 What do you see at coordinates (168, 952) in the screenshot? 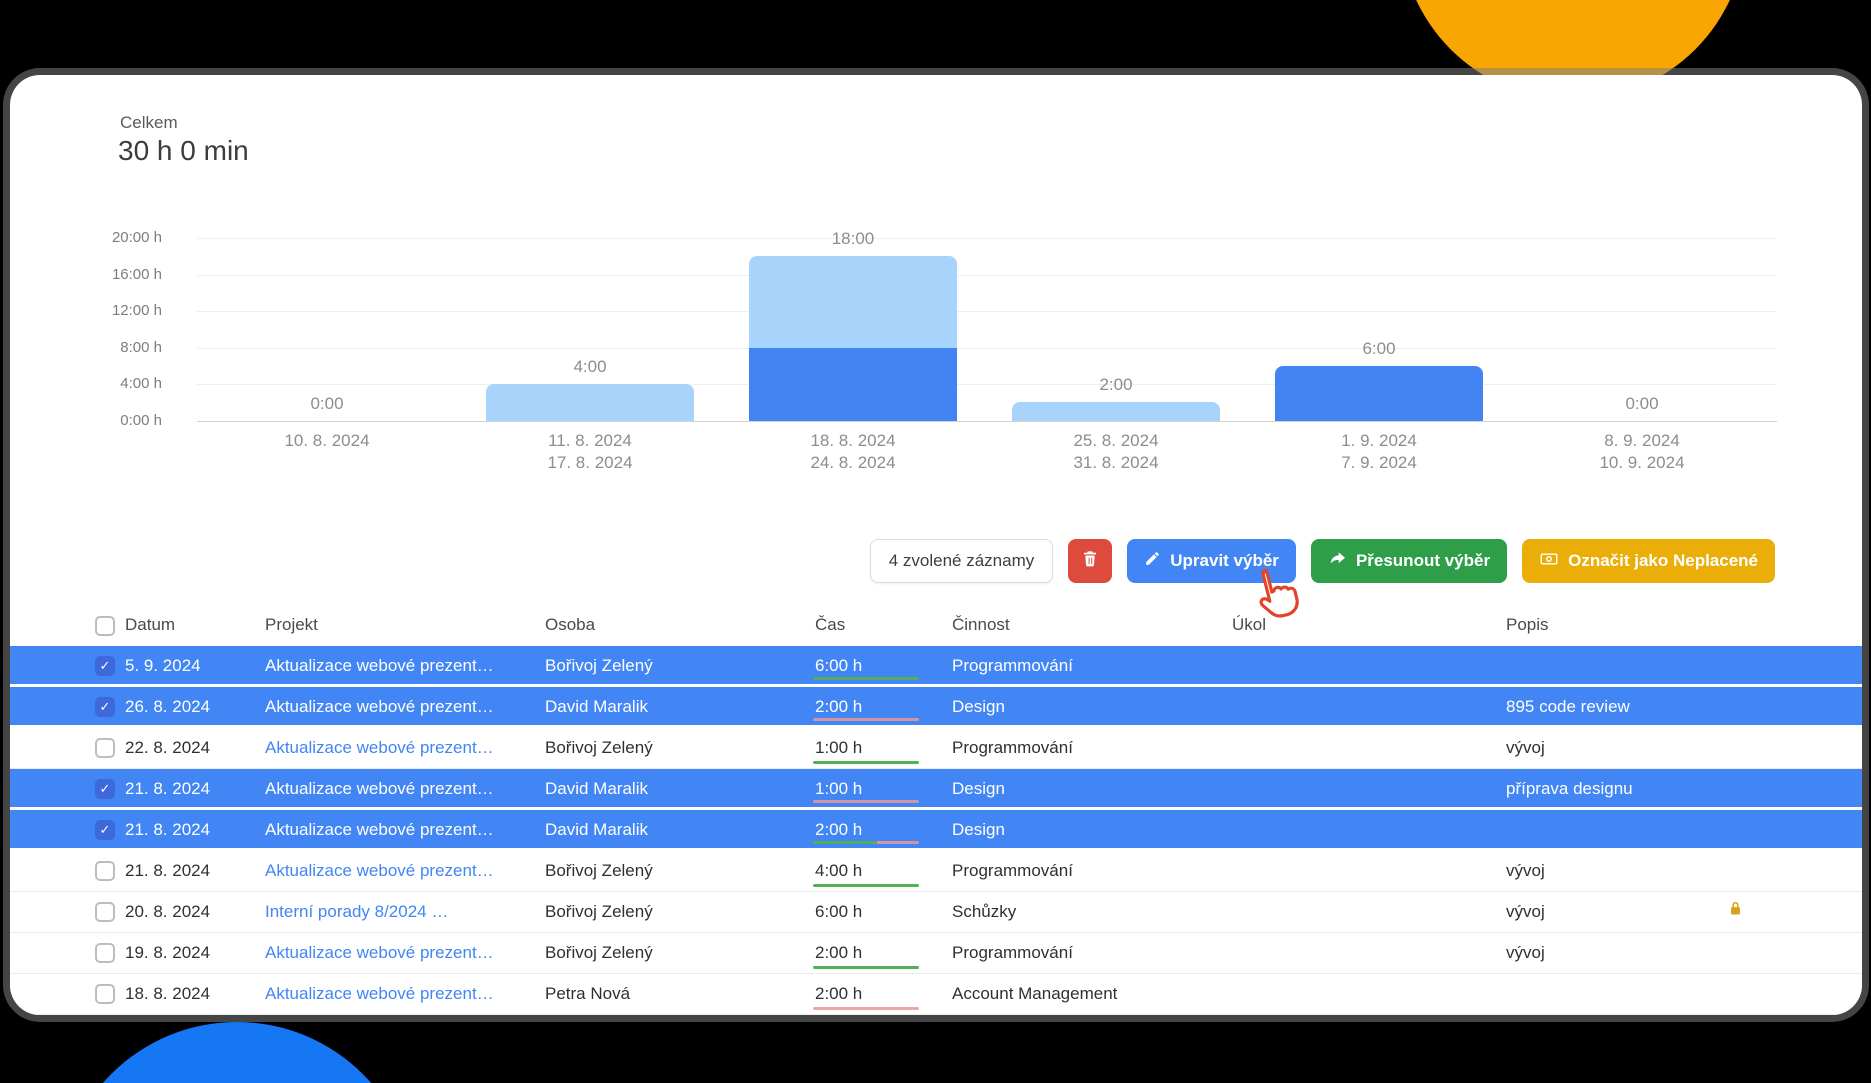
I see `row-datum: 19. 8. 2024` at bounding box center [168, 952].